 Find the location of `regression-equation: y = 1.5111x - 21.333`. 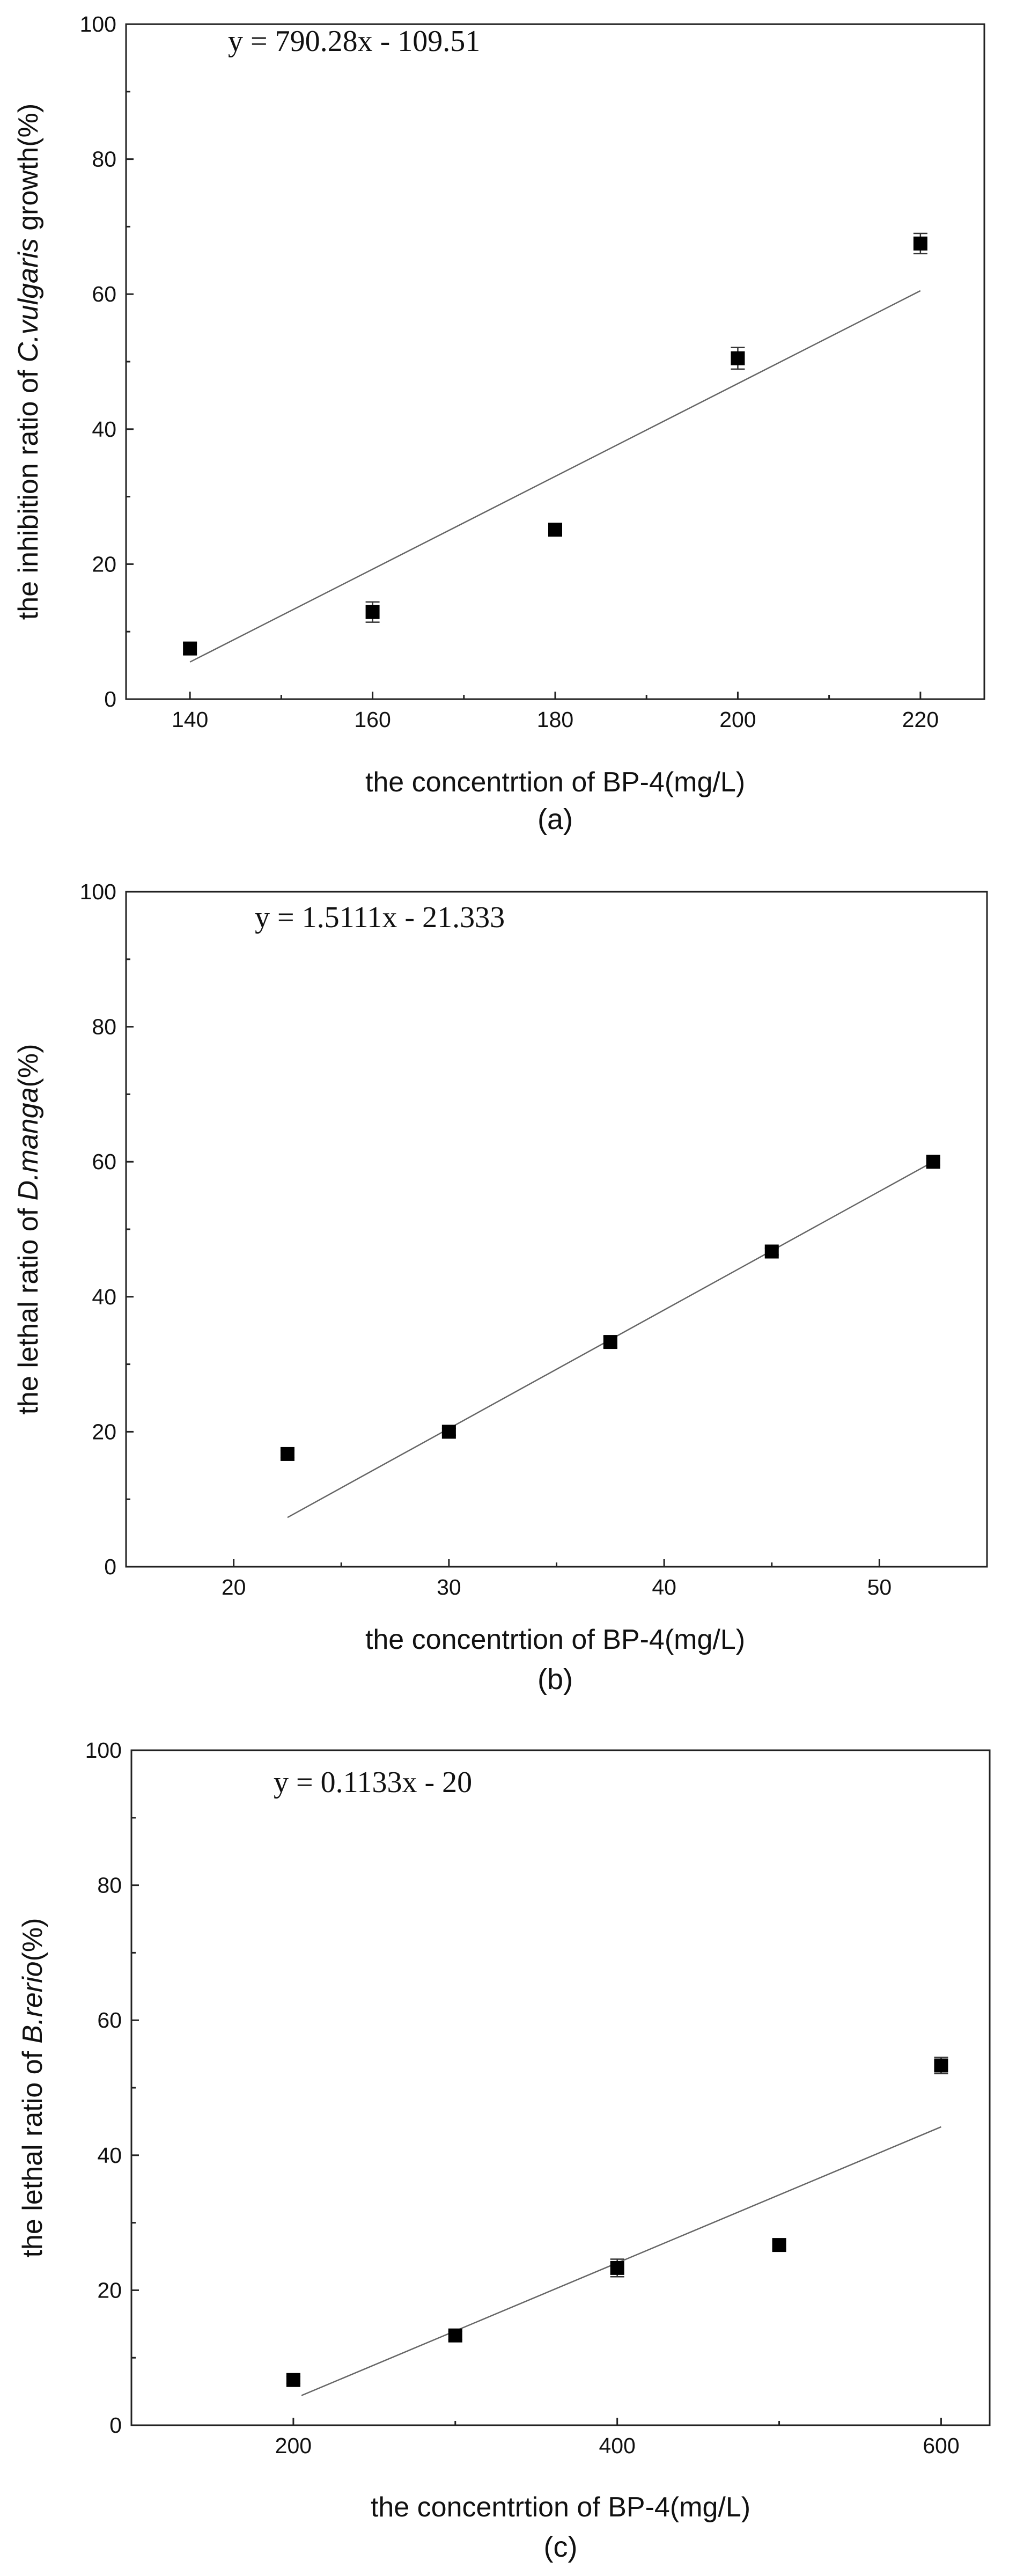

regression-equation: y = 1.5111x - 21.333 is located at coordinates (380, 917).